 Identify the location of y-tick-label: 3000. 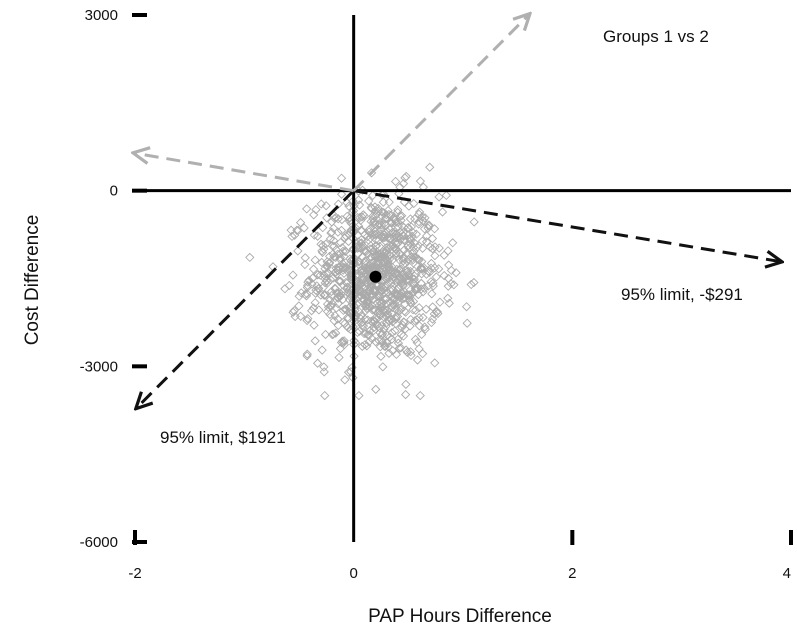
(101, 15).